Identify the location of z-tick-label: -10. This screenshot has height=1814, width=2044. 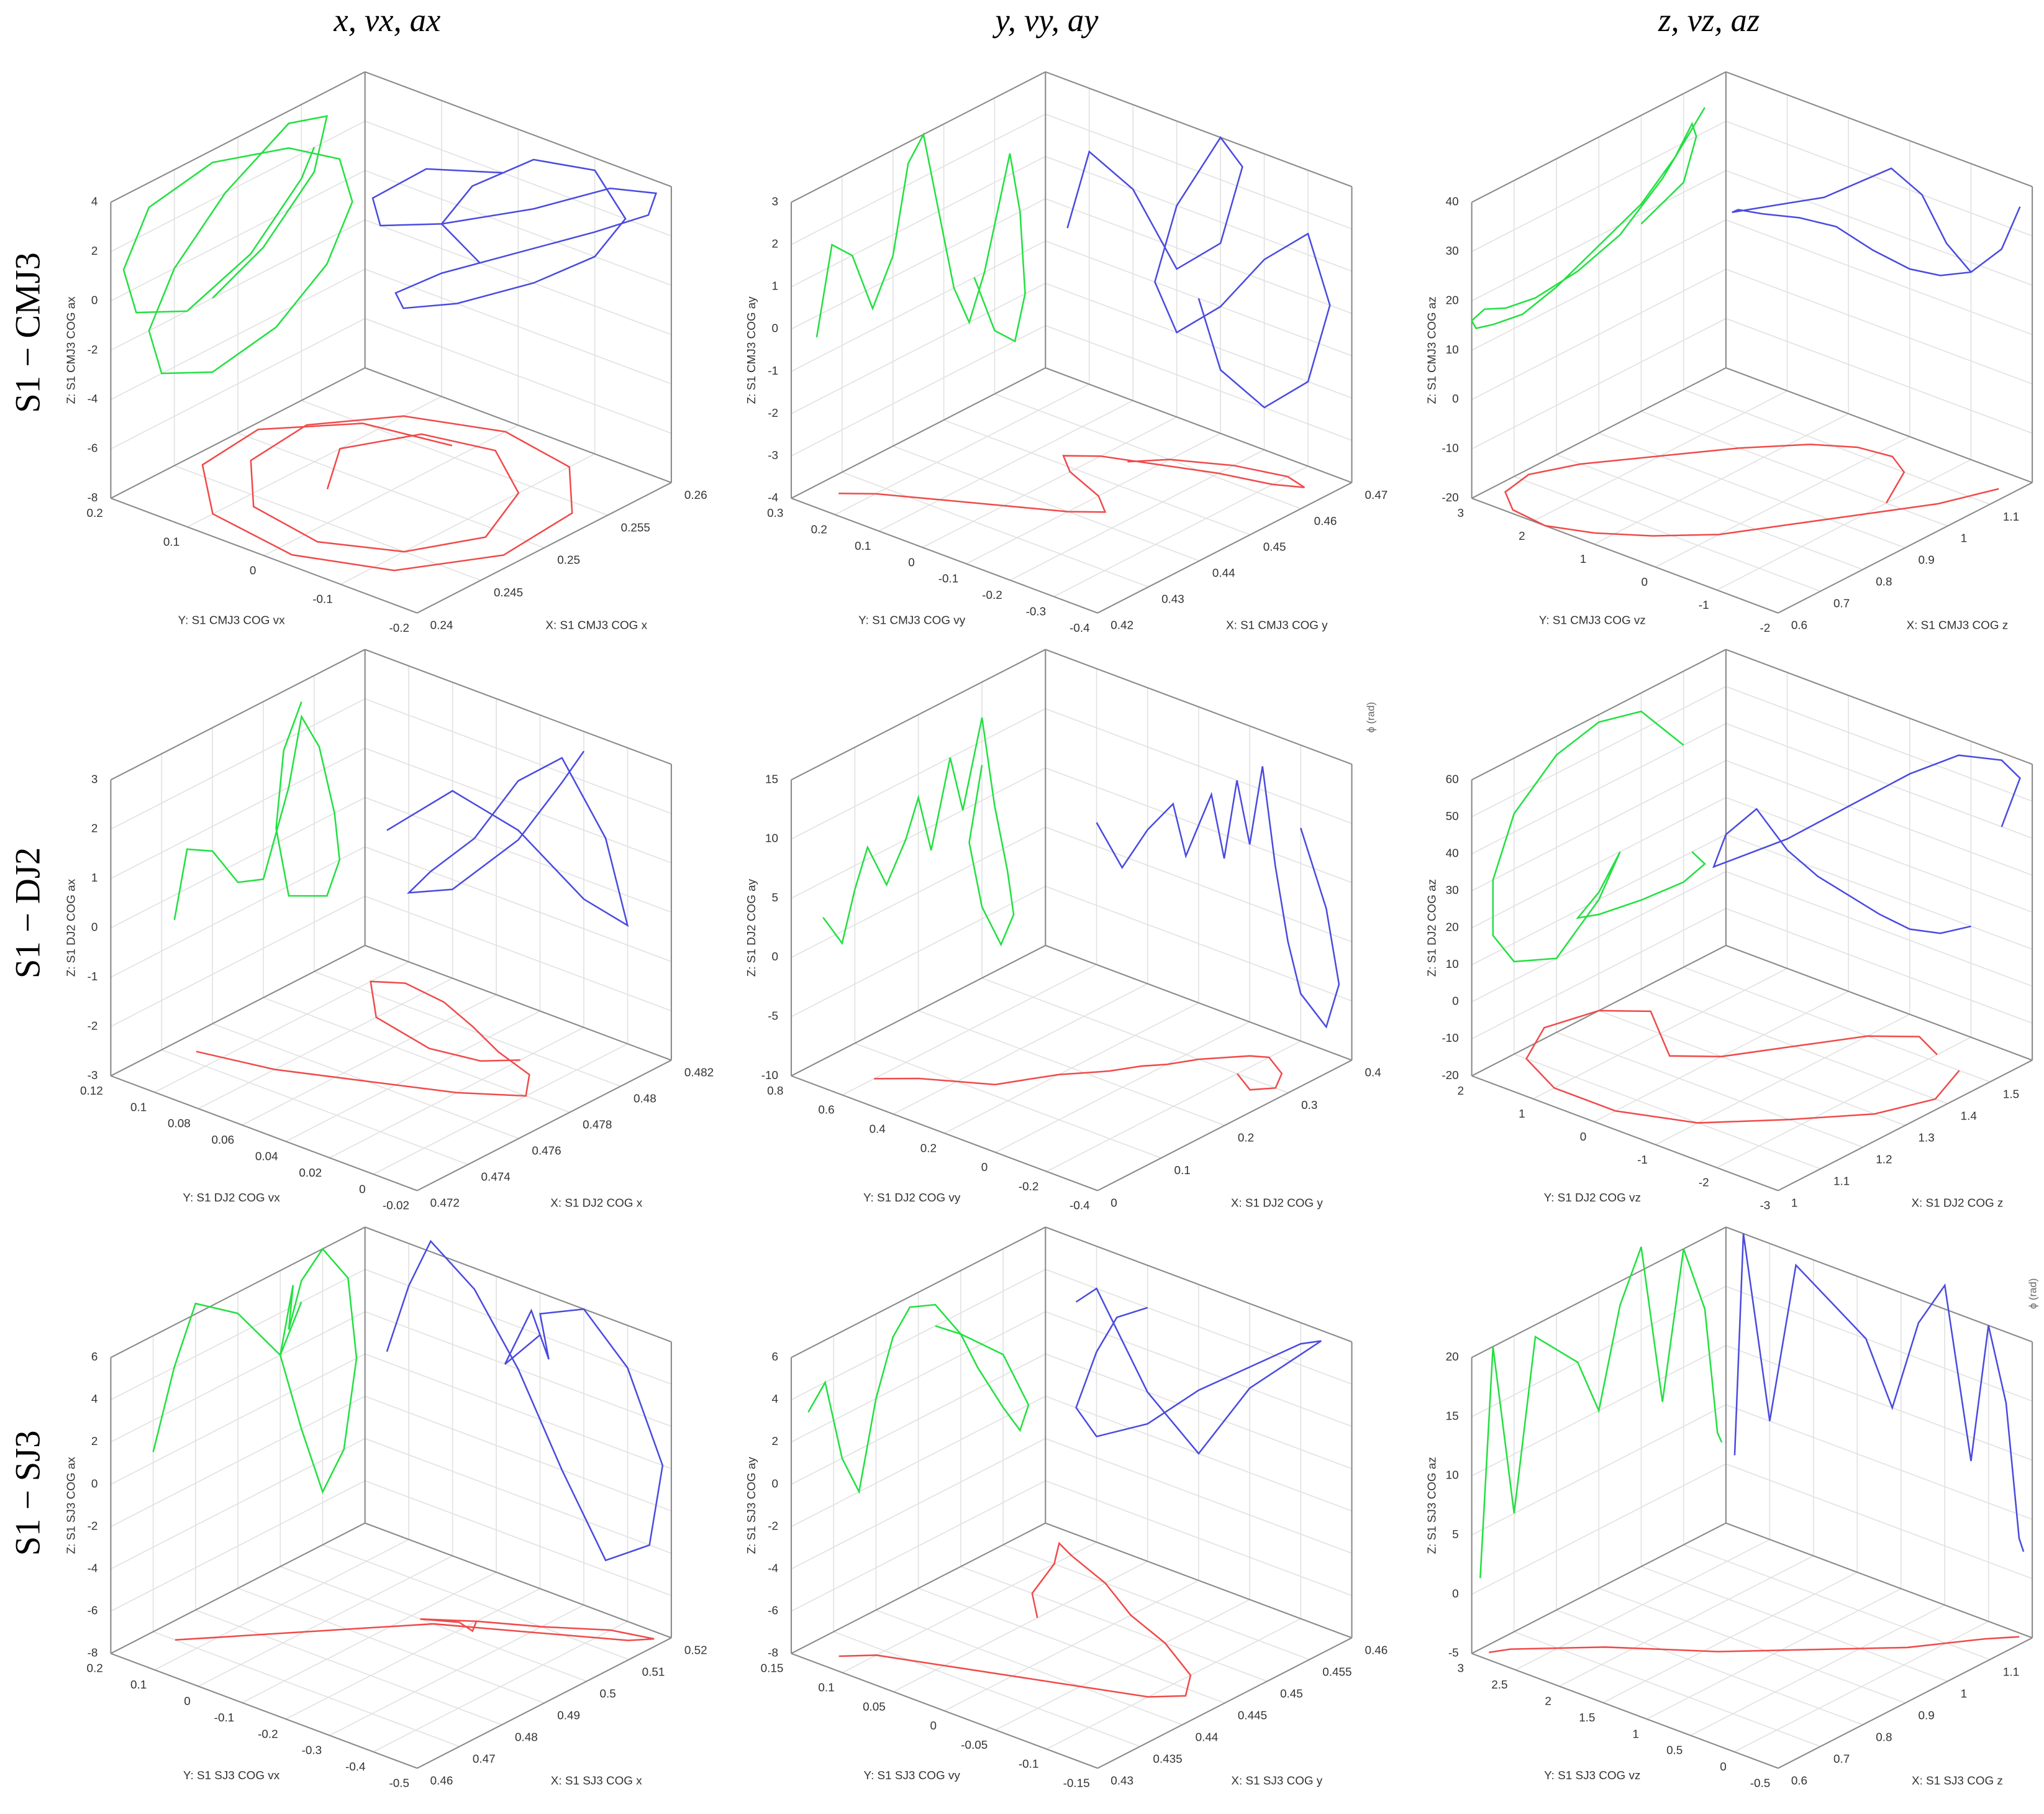
(769, 1075).